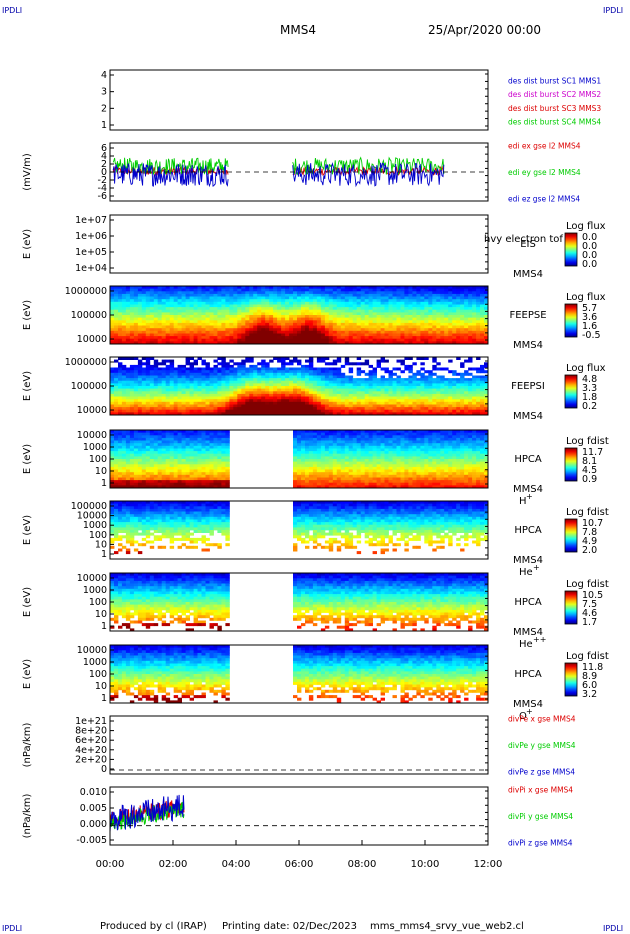 The height and width of the screenshot is (934, 630). I want to click on y-tick-label: 3, so click(104, 92).